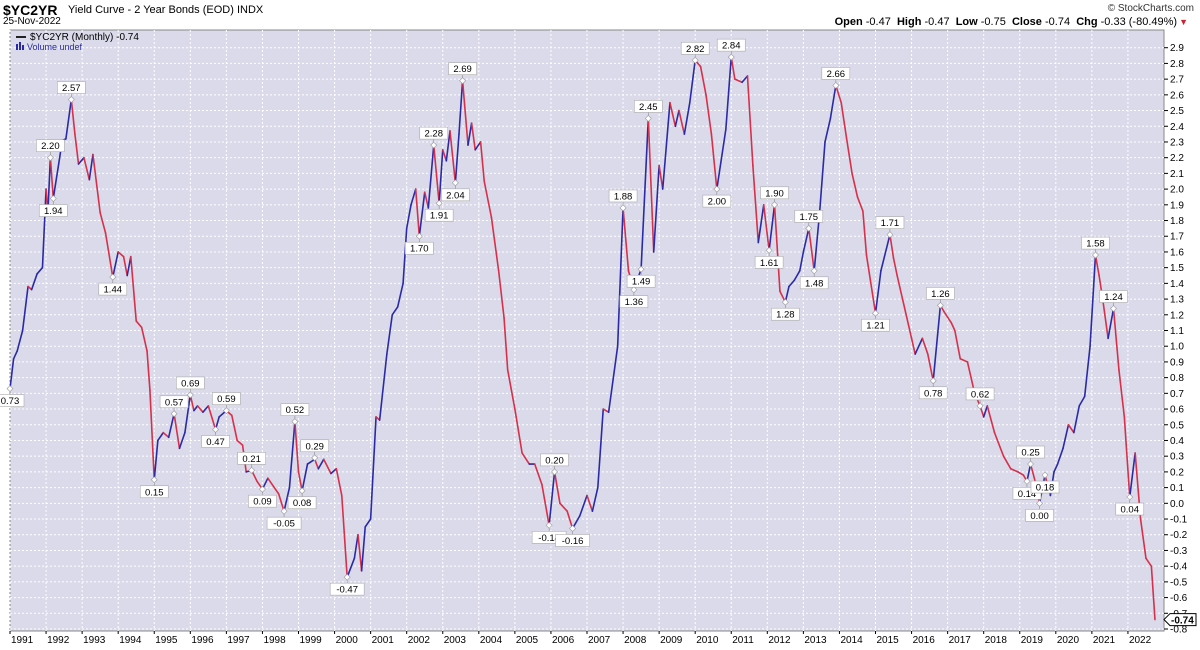 The image size is (1200, 650). Describe the element at coordinates (1177, 394) in the screenshot. I see `y-tick-label: 0.7` at that location.